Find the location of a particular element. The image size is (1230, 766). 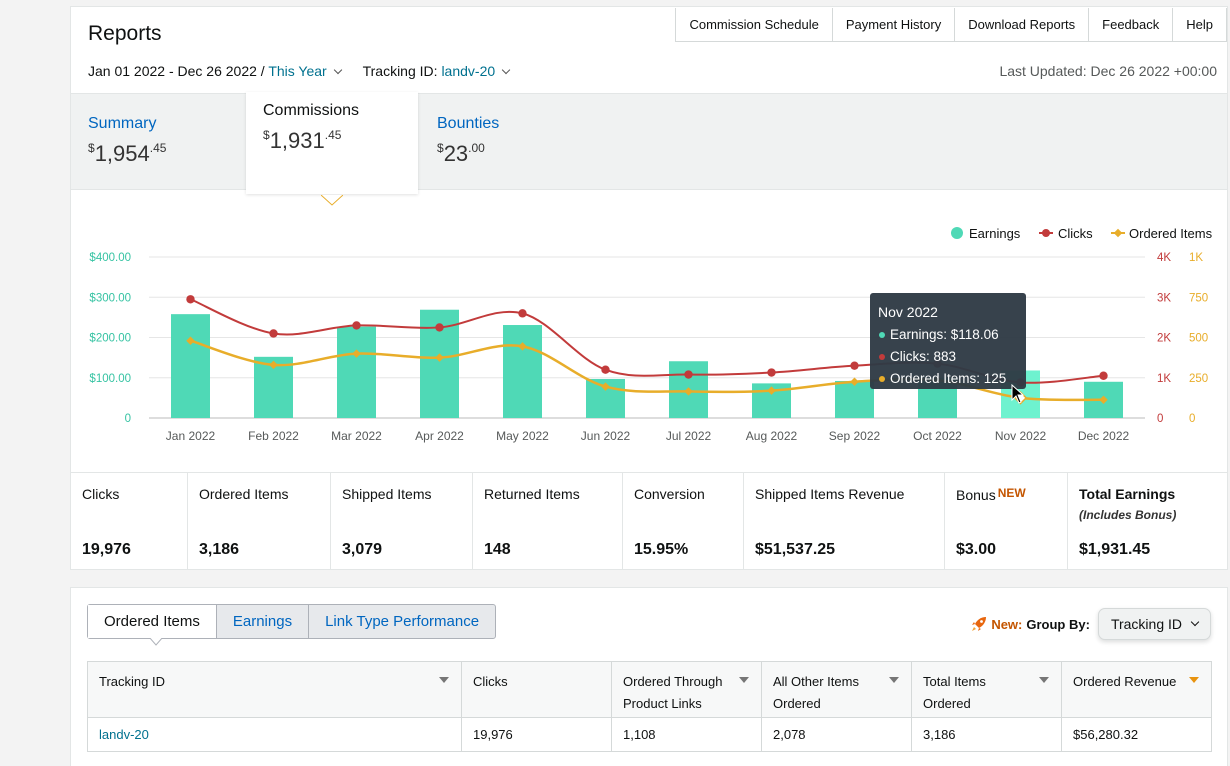

metric-value: $51,537.25 is located at coordinates (795, 549).